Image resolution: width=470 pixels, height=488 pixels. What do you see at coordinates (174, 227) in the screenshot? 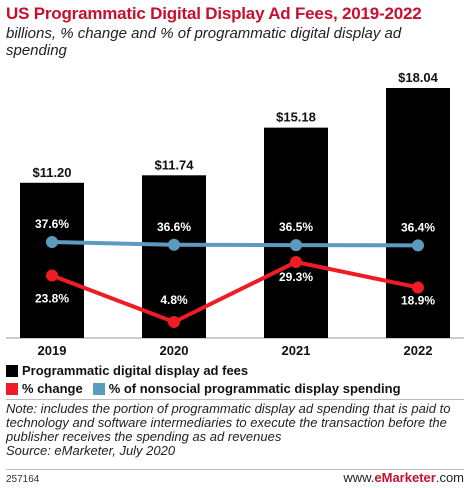
I see `share-value-label: 36.6%` at bounding box center [174, 227].